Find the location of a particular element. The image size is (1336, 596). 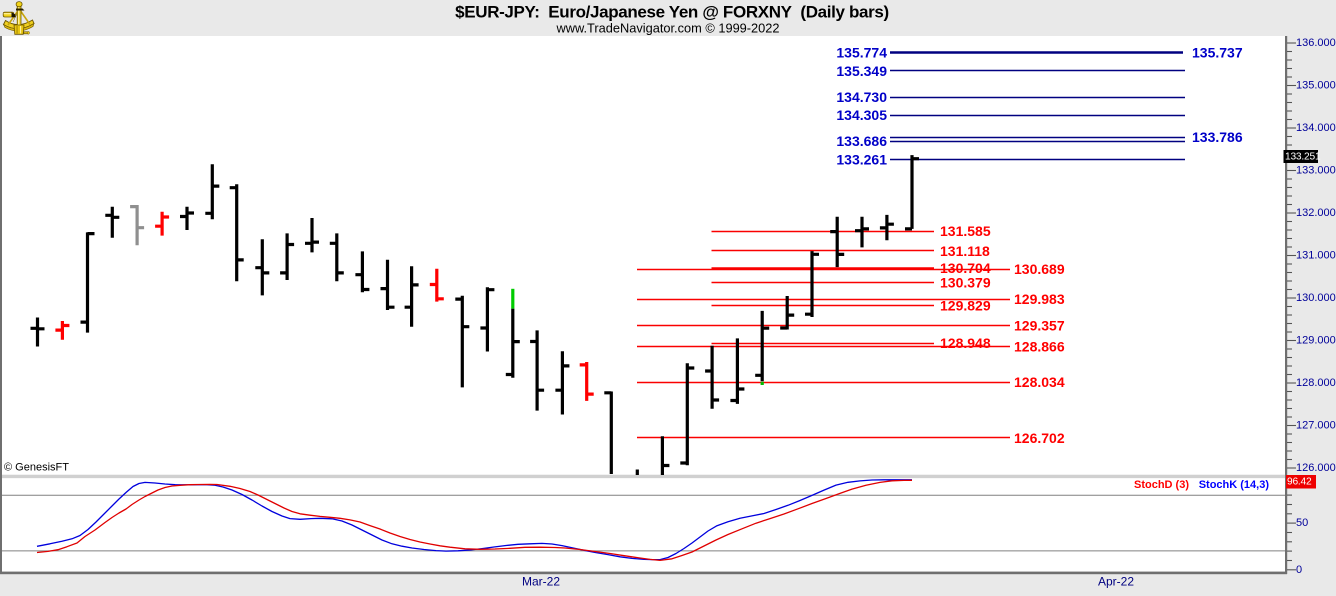

svg-text:www.TradeNavigator.com © 1999-: www.TradeNavigator.com © 1999-2022 is located at coordinates (667, 28).